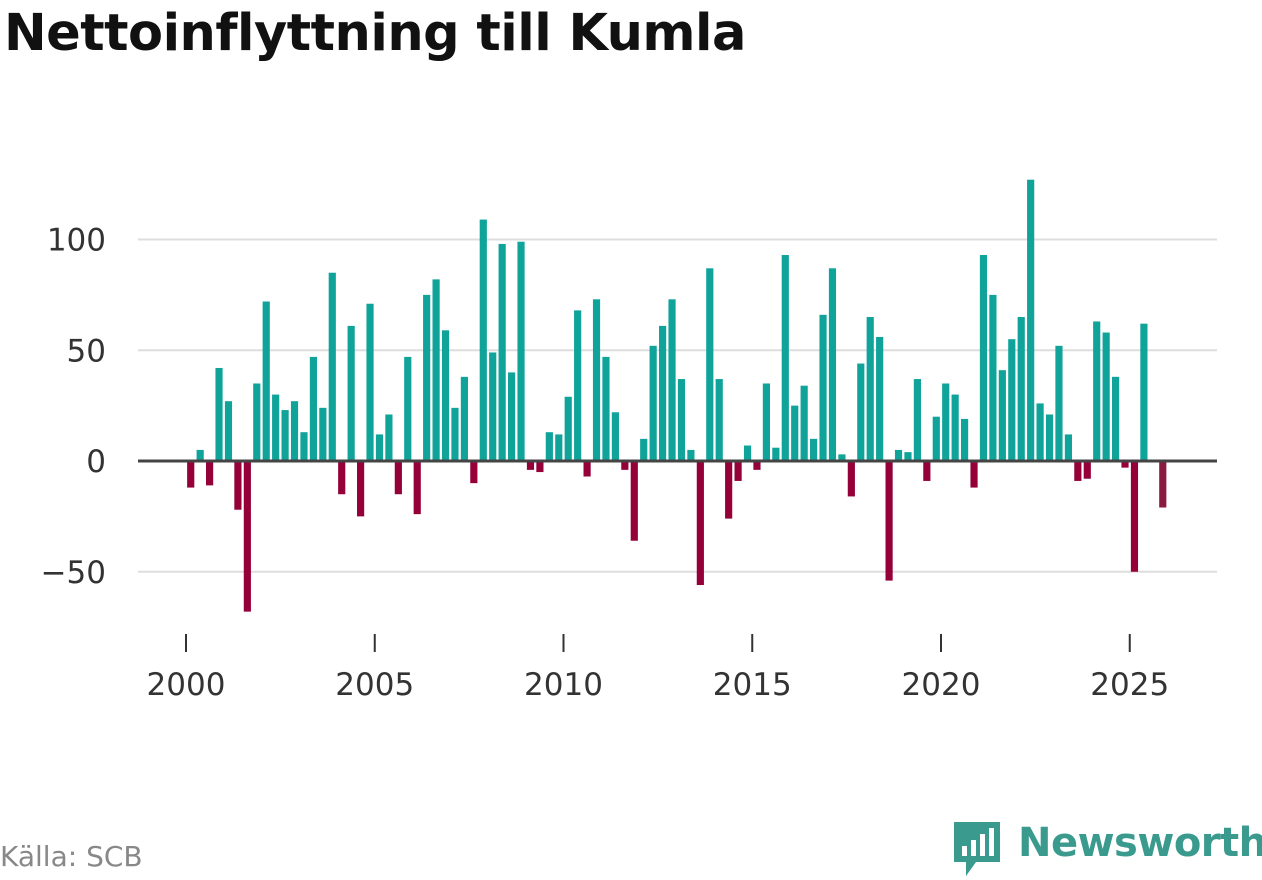 Image resolution: width=1262 pixels, height=880 pixels. I want to click on newsworthy-logo: Newsworthy, so click(1106, 848).